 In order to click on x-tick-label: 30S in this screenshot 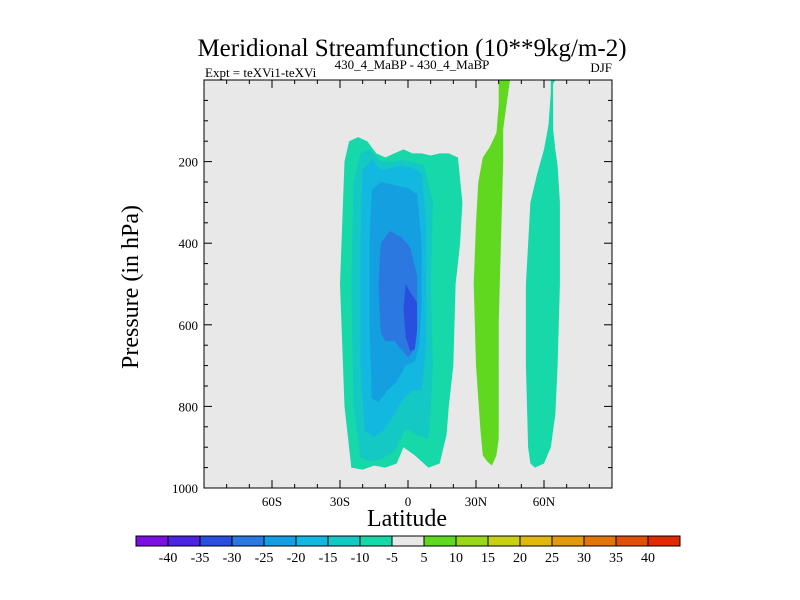, I will do `click(340, 501)`.